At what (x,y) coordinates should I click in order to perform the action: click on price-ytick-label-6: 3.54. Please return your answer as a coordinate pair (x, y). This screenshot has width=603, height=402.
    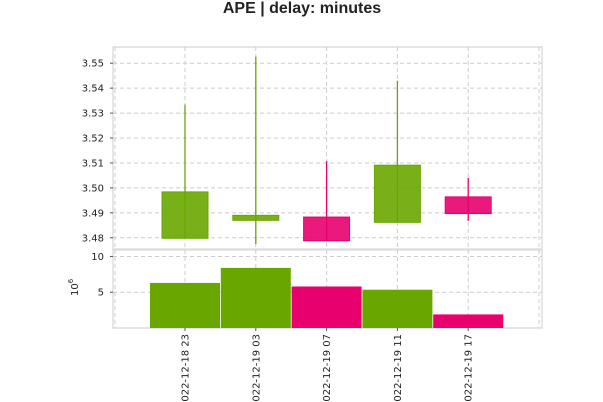
    Looking at the image, I should click on (93, 89).